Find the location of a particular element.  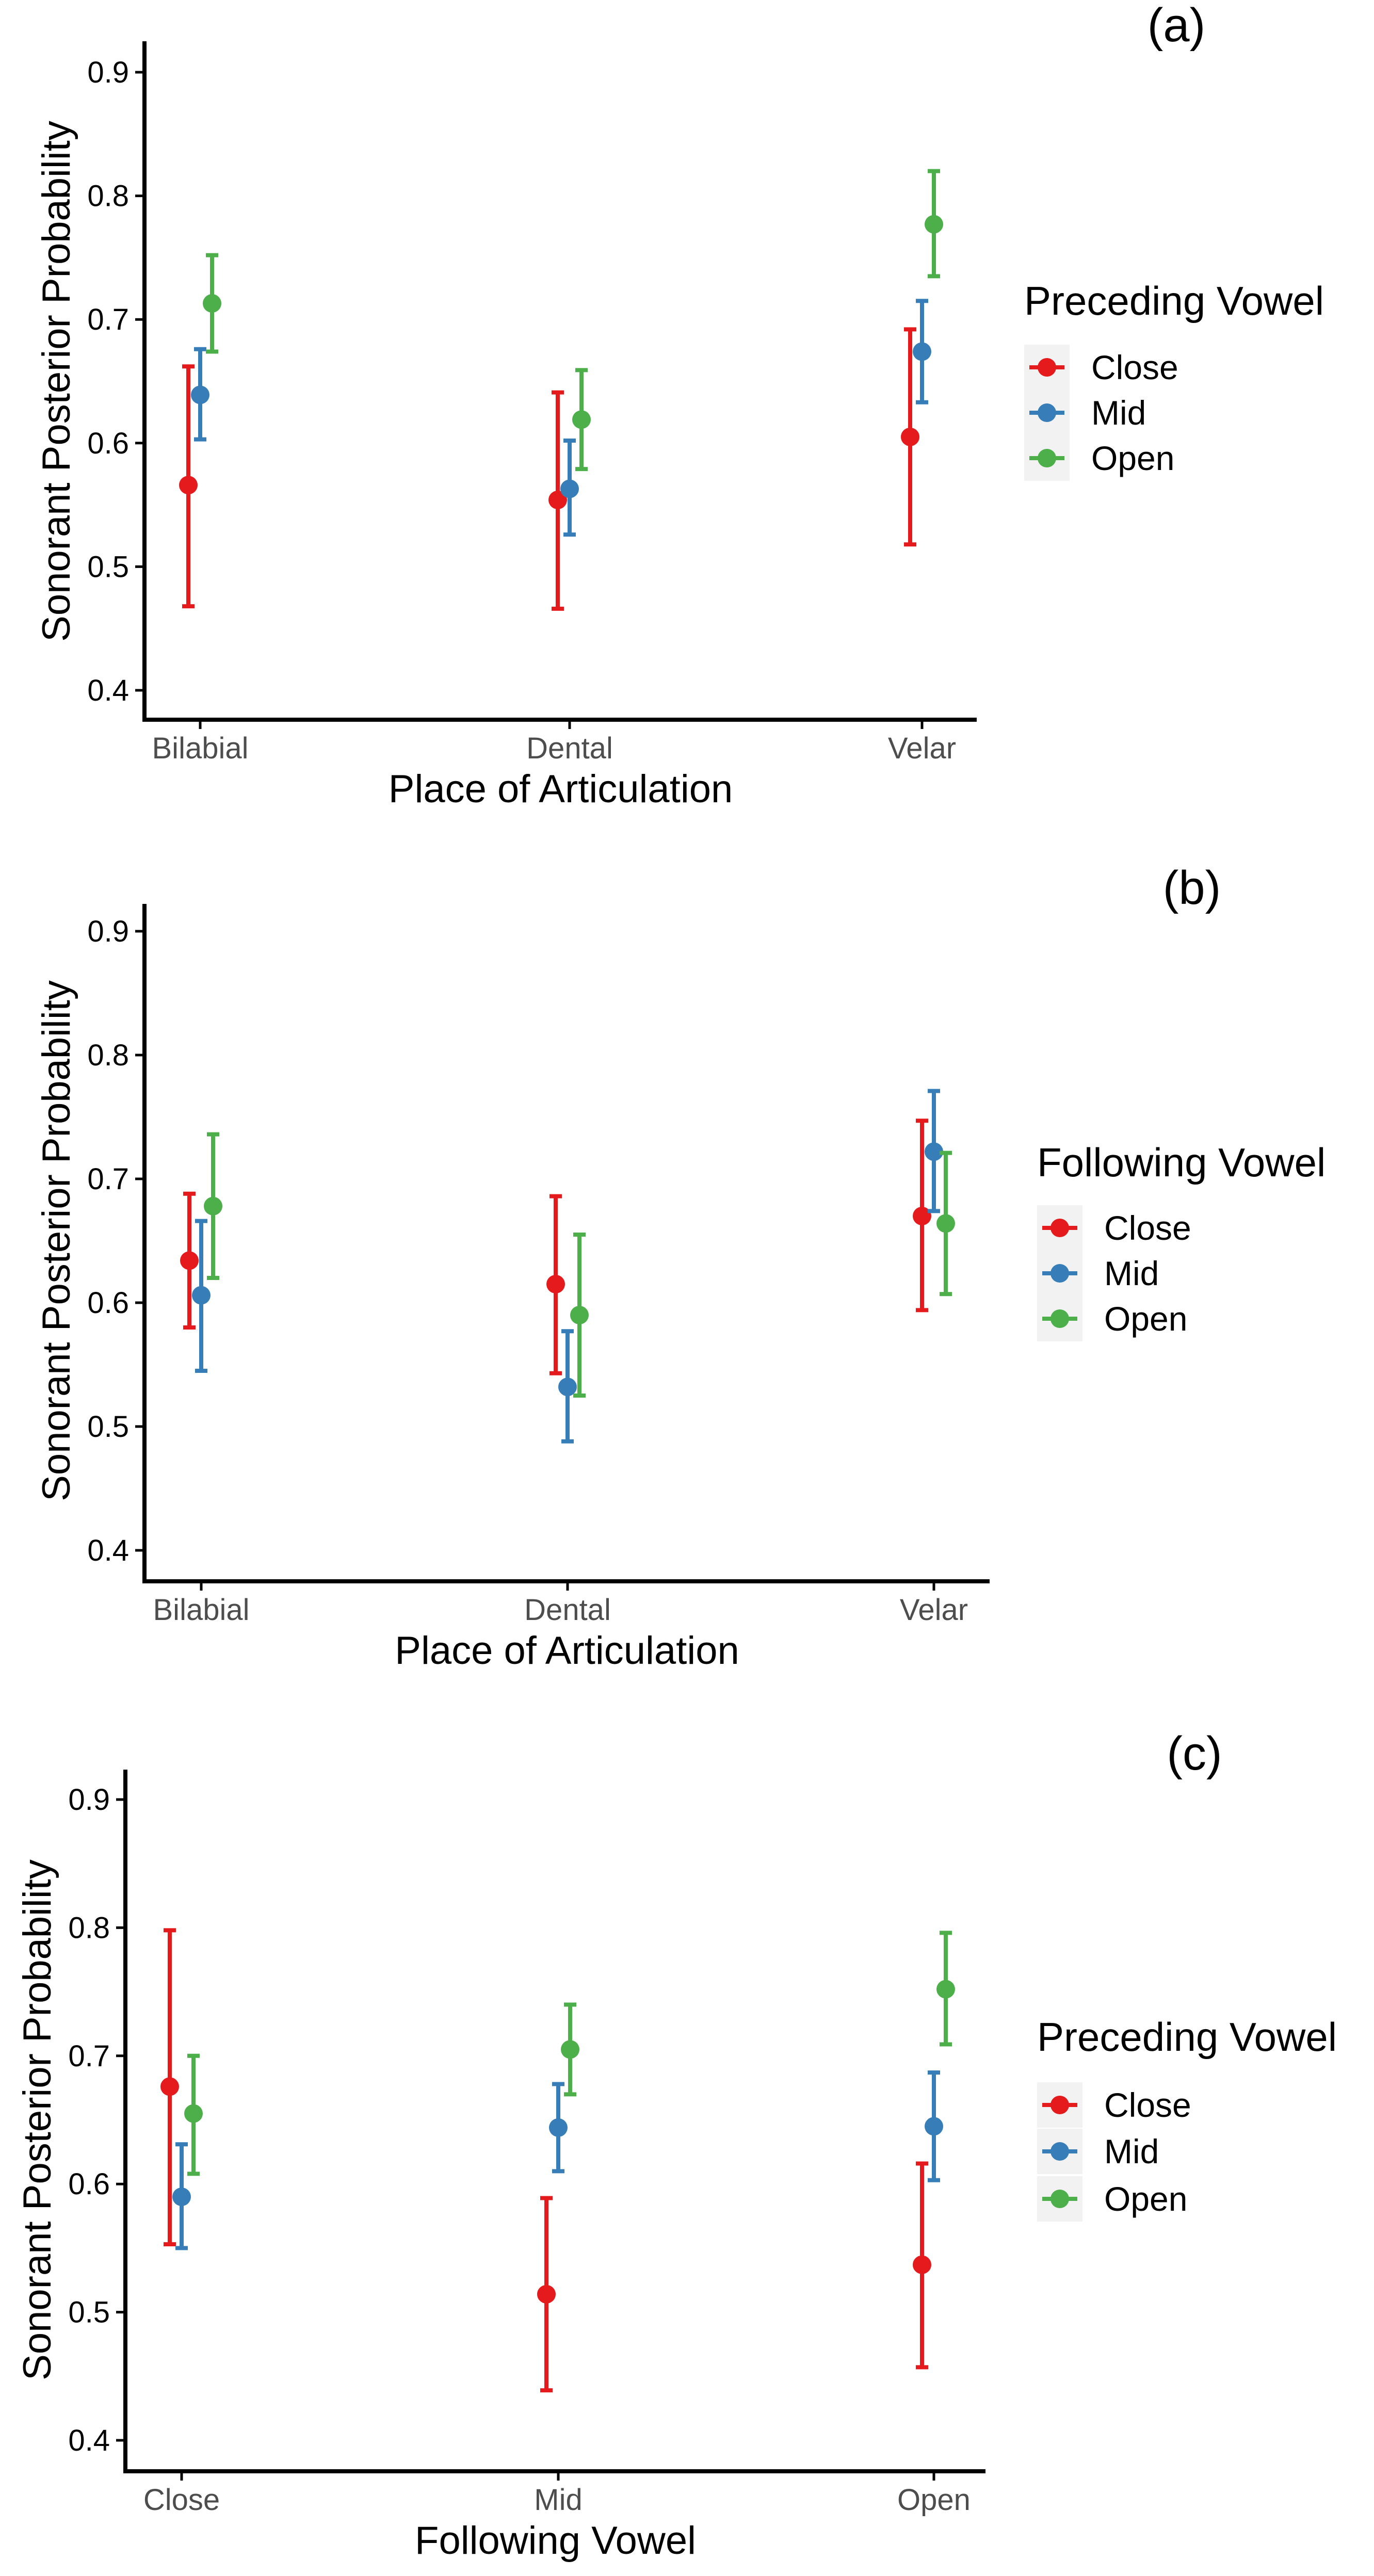

point-open-mid is located at coordinates (570, 2049).